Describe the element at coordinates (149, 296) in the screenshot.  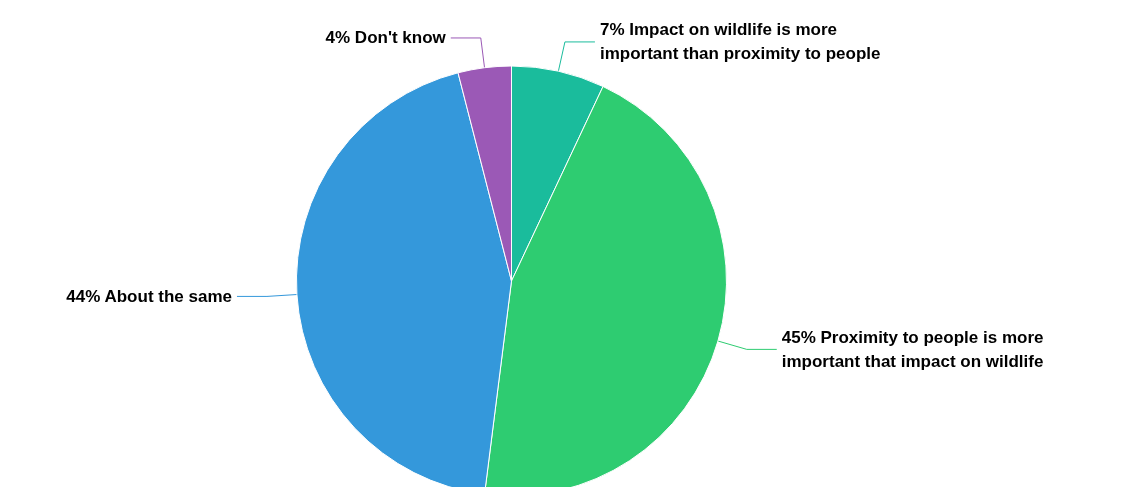
I see `slice-label: 44% About the same` at that location.